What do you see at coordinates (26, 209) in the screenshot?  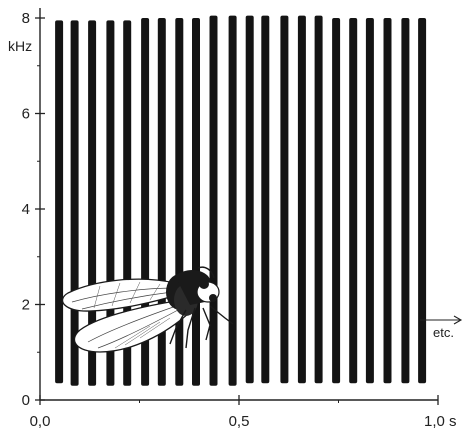 I see `y-tick-label: 4` at bounding box center [26, 209].